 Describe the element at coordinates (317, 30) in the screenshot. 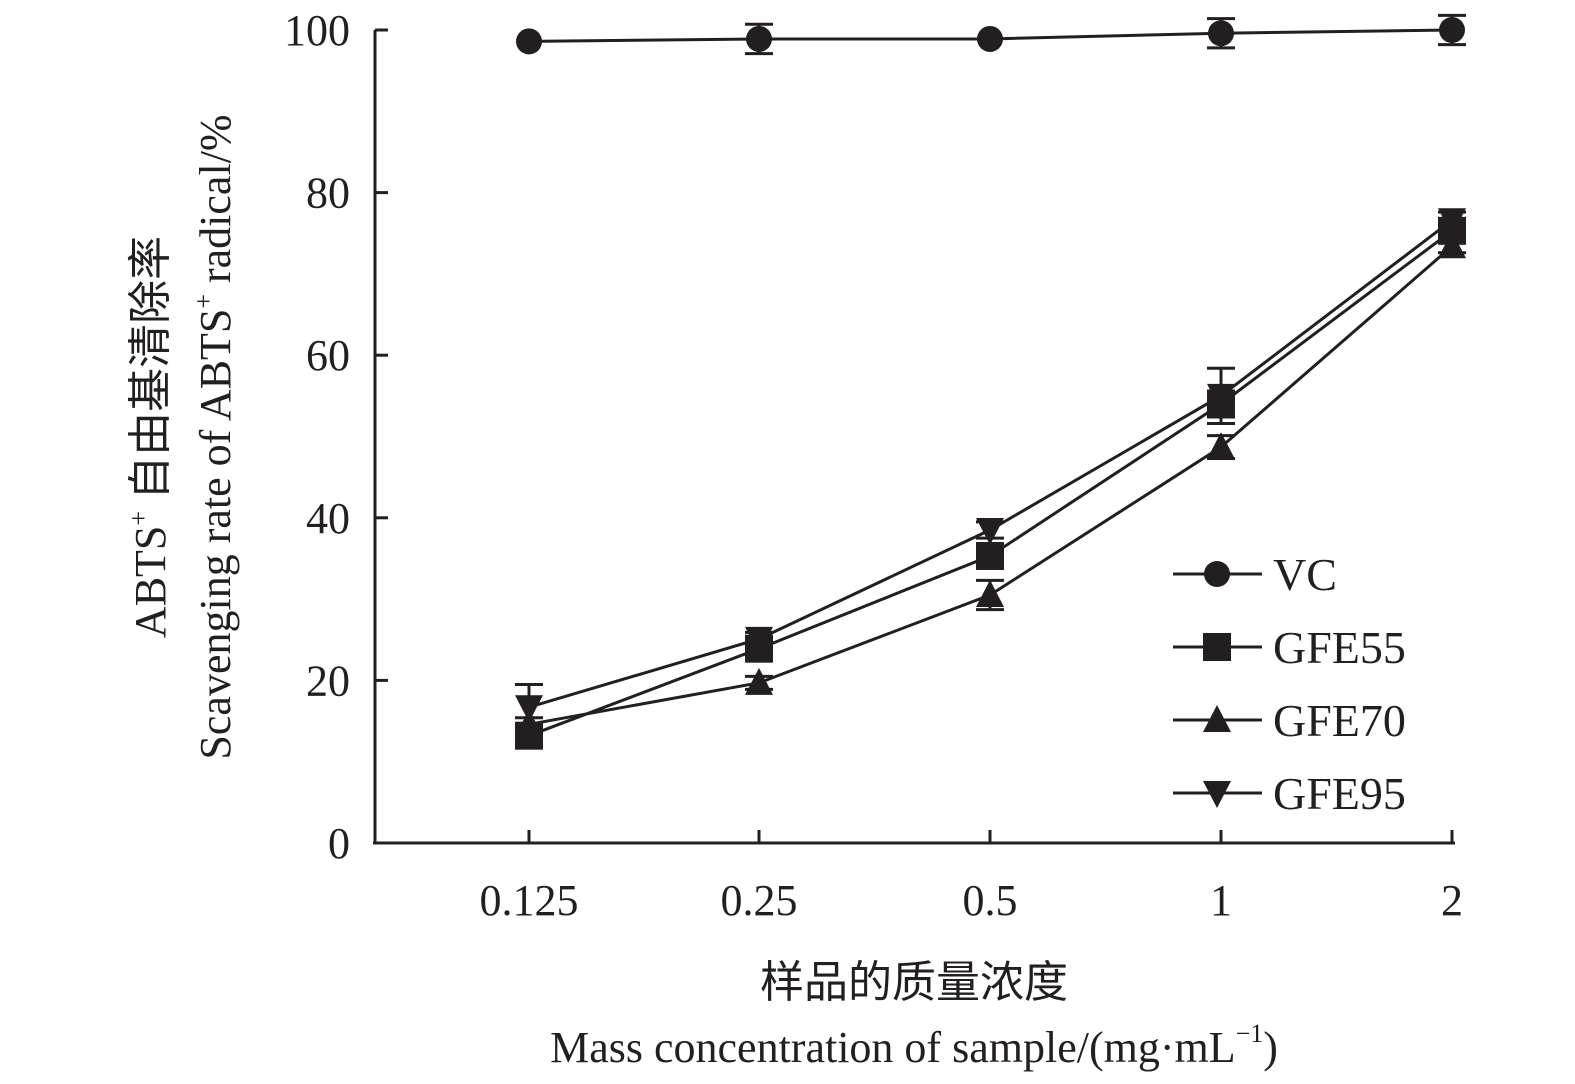

I see `y-tick-label: 100` at that location.